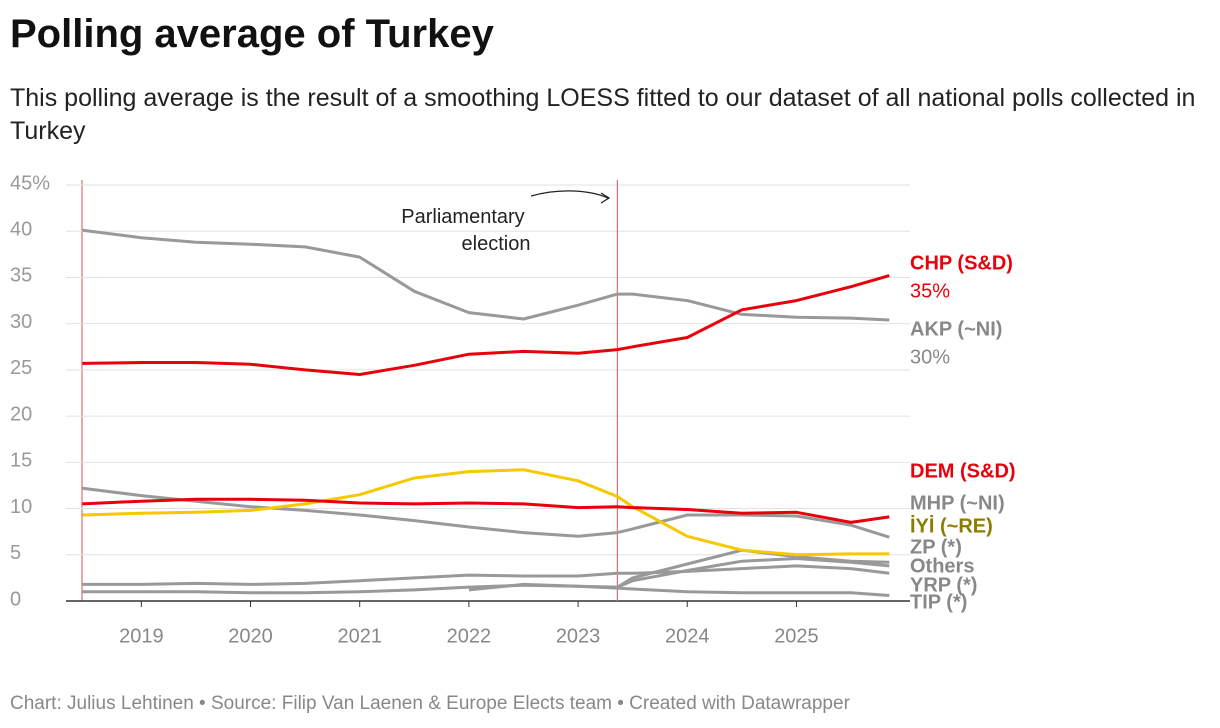 This screenshot has width=1220, height=728. I want to click on y-tick-label: 10, so click(21, 507).